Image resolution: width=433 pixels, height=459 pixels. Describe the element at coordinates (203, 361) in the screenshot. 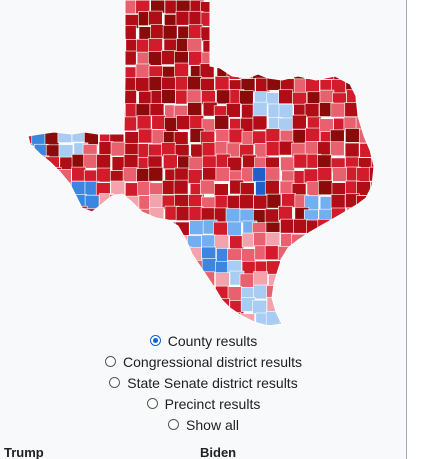

I see `option-congressional-results: Congressional district results` at that location.